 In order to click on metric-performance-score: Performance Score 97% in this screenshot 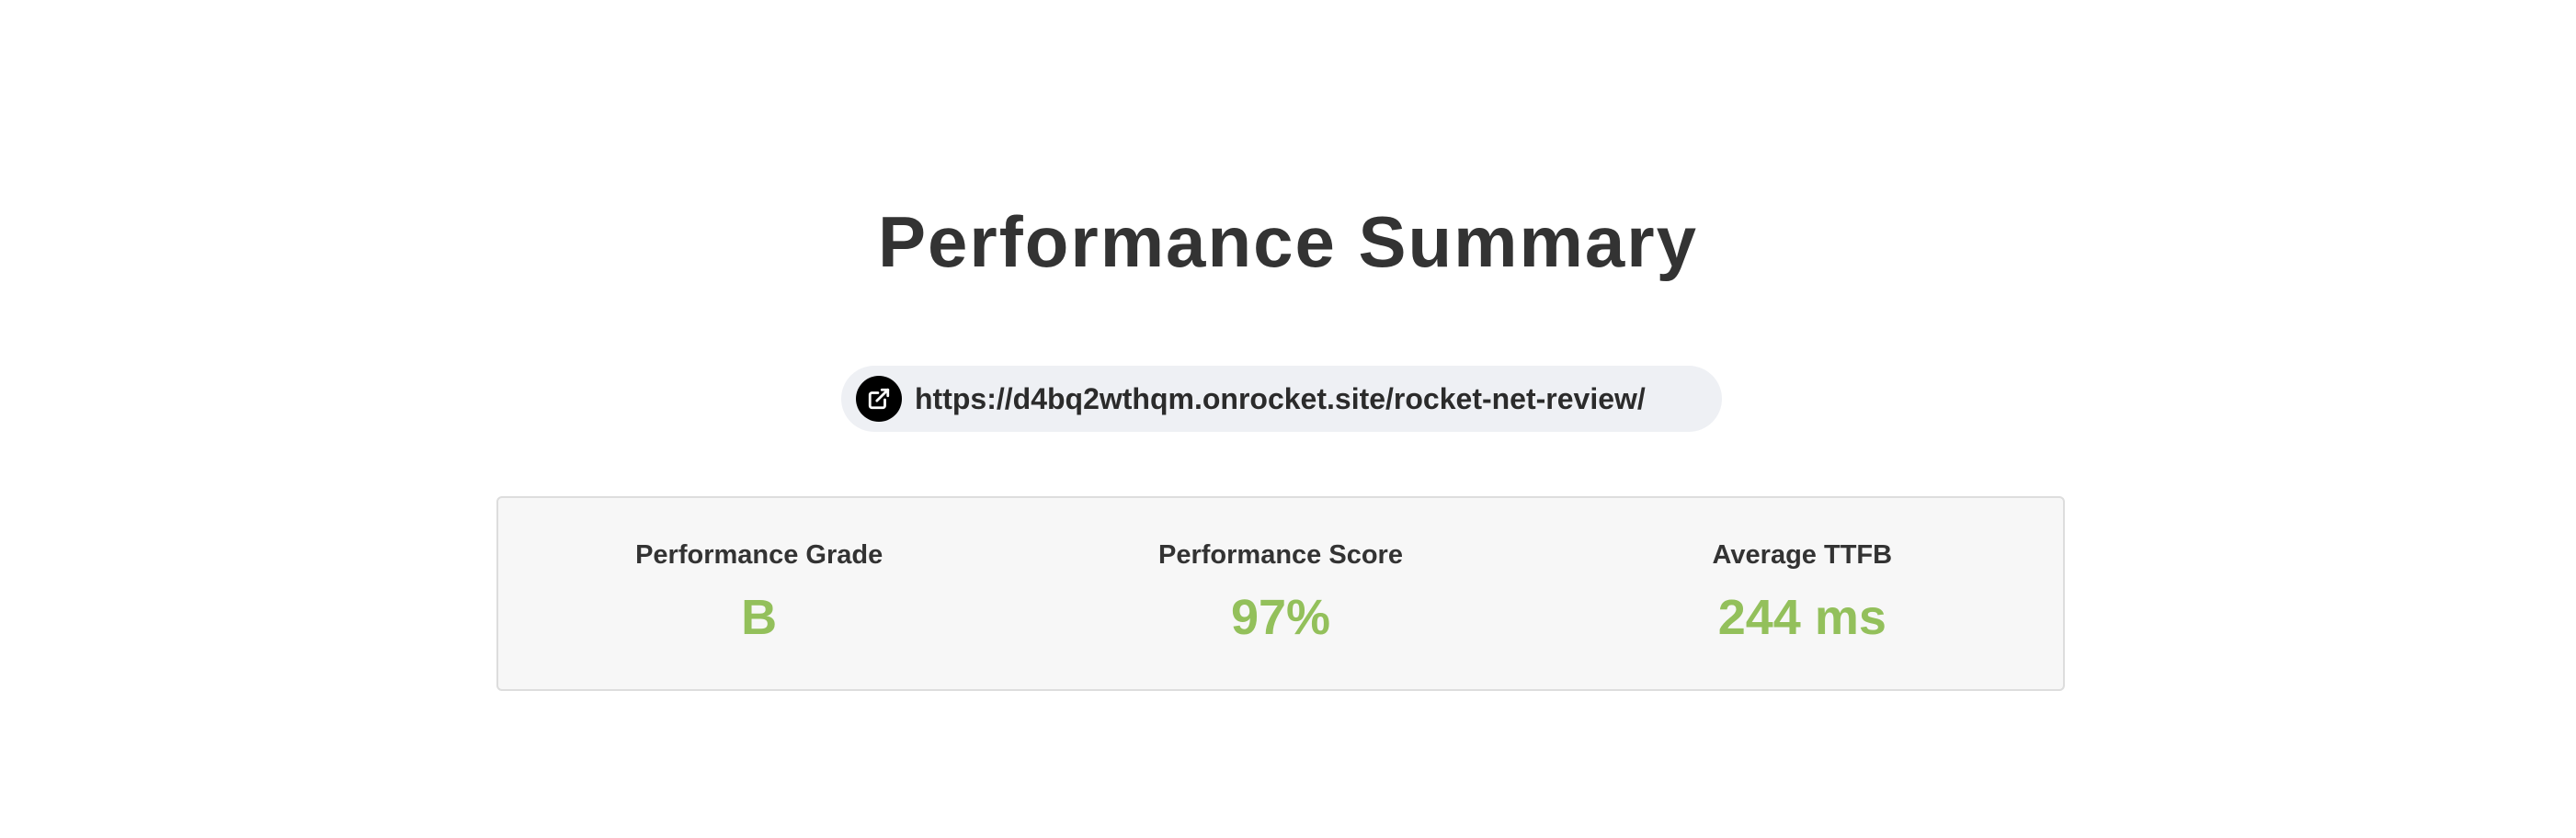, I will do `click(1280, 593)`.